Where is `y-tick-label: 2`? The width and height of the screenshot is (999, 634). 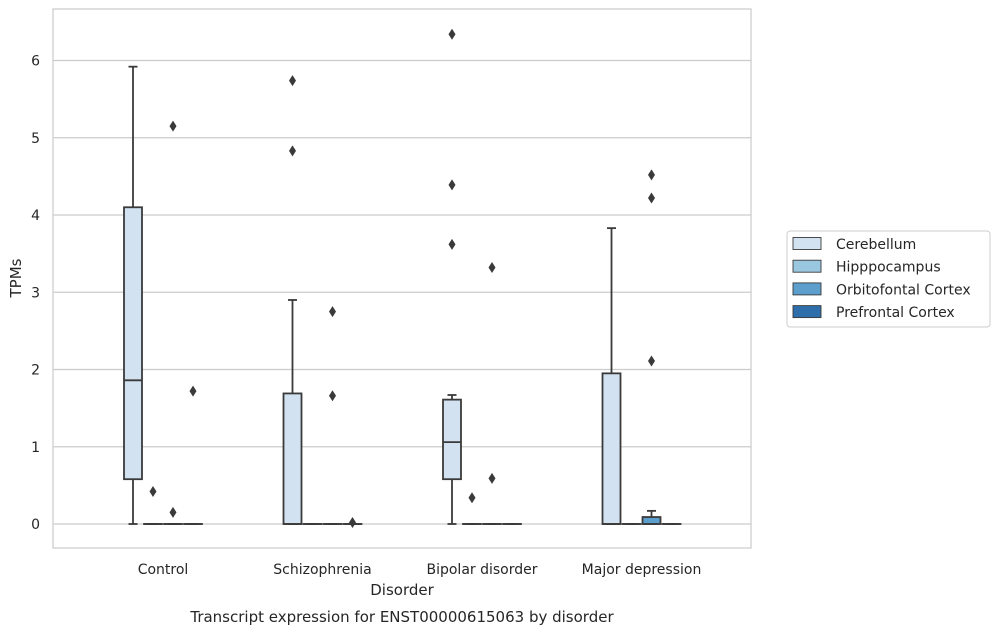 y-tick-label: 2 is located at coordinates (35, 371).